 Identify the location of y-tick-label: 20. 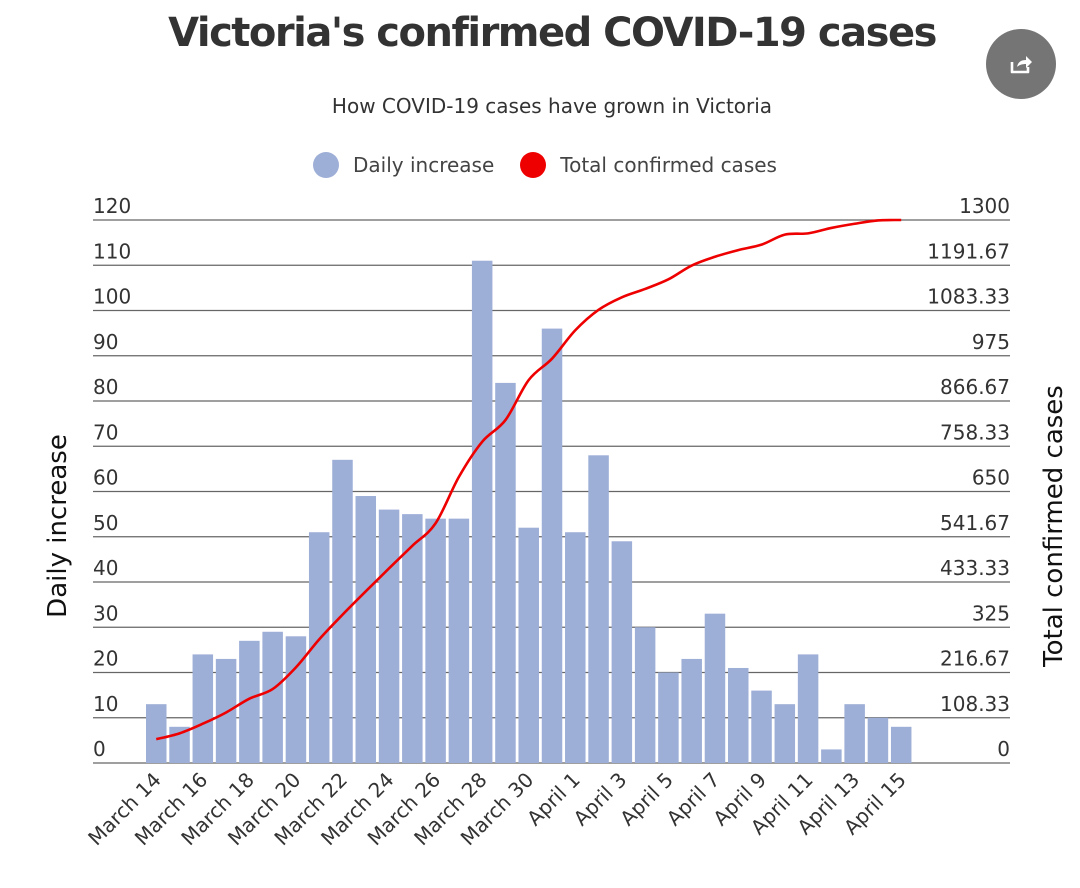
(105, 659).